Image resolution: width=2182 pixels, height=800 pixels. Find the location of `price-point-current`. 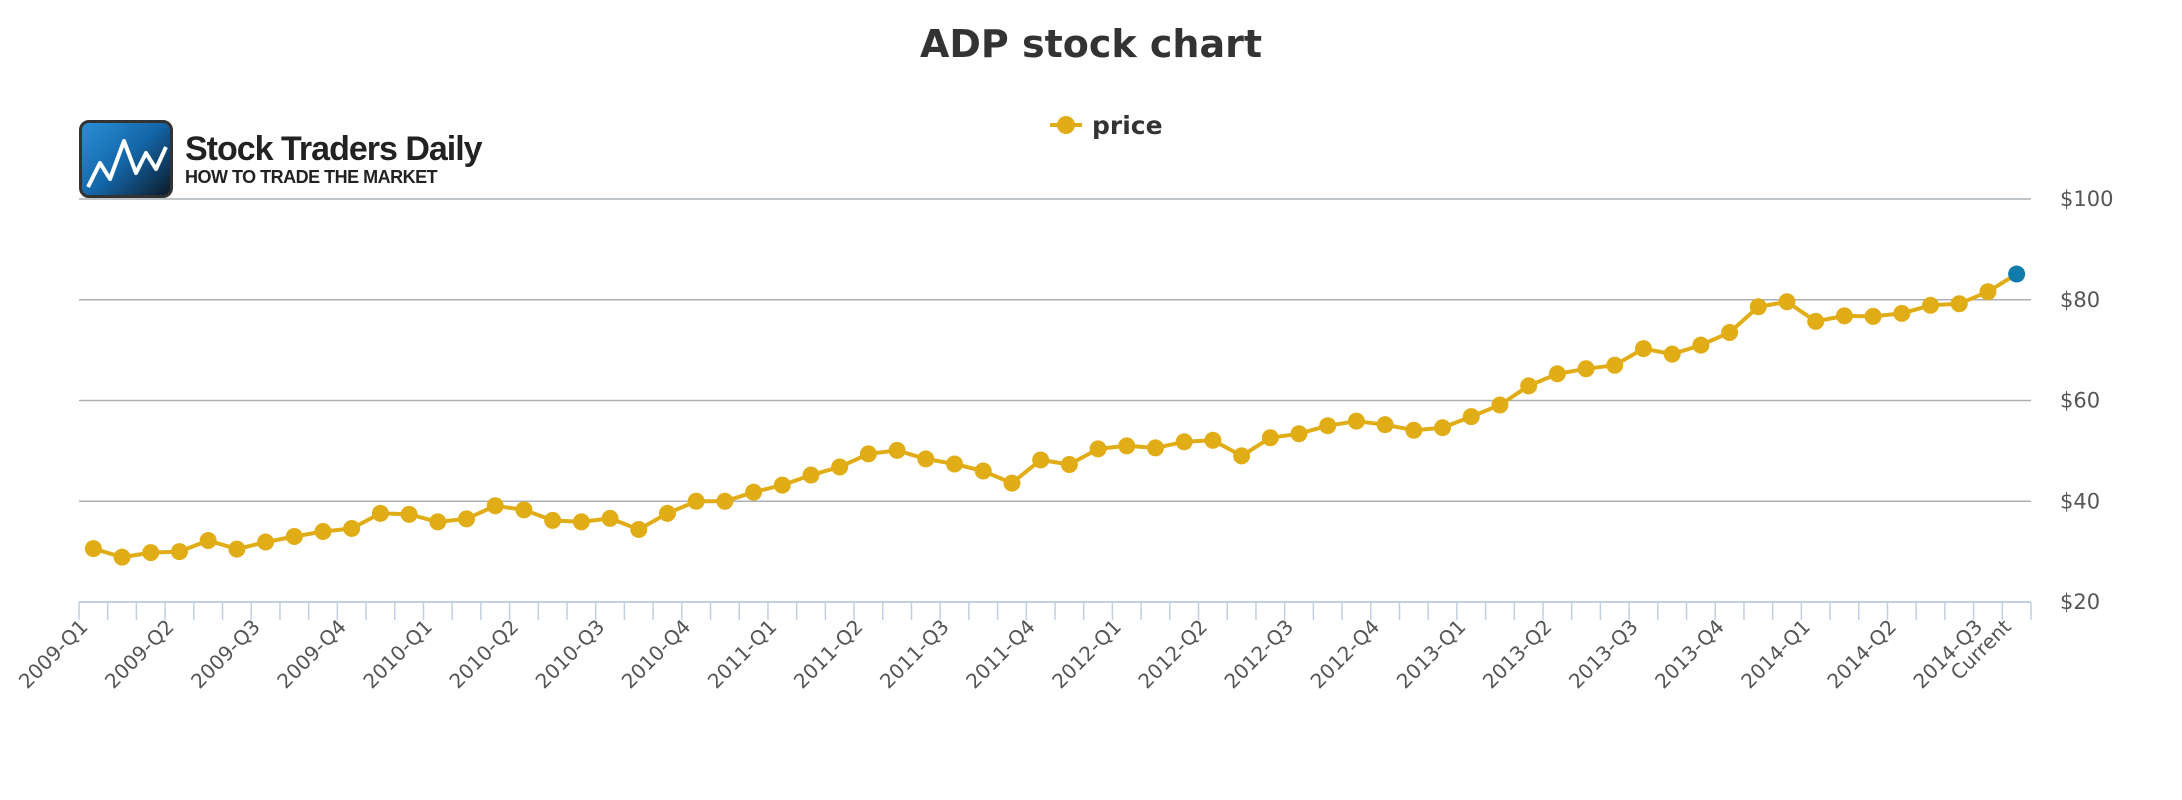

price-point-current is located at coordinates (2017, 274).